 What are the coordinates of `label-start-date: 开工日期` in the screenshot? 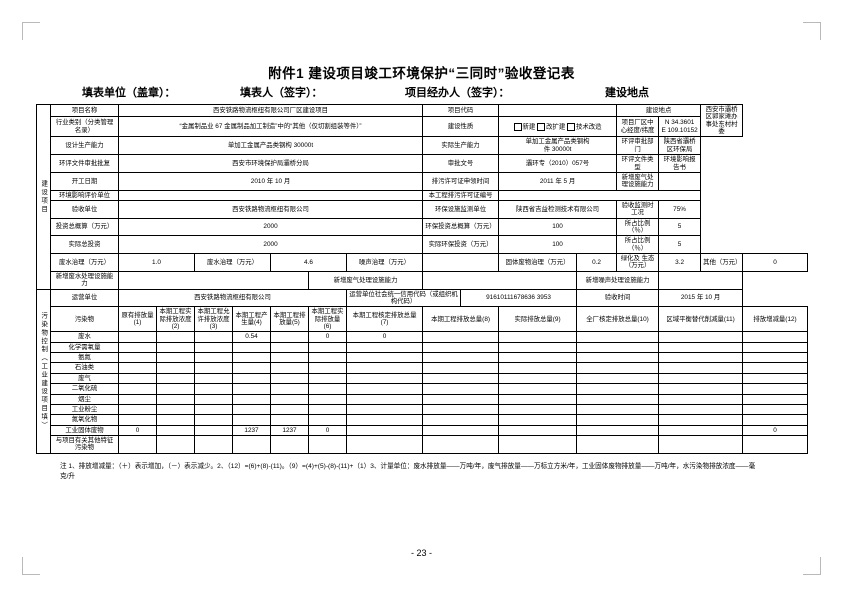 It's located at (84, 181).